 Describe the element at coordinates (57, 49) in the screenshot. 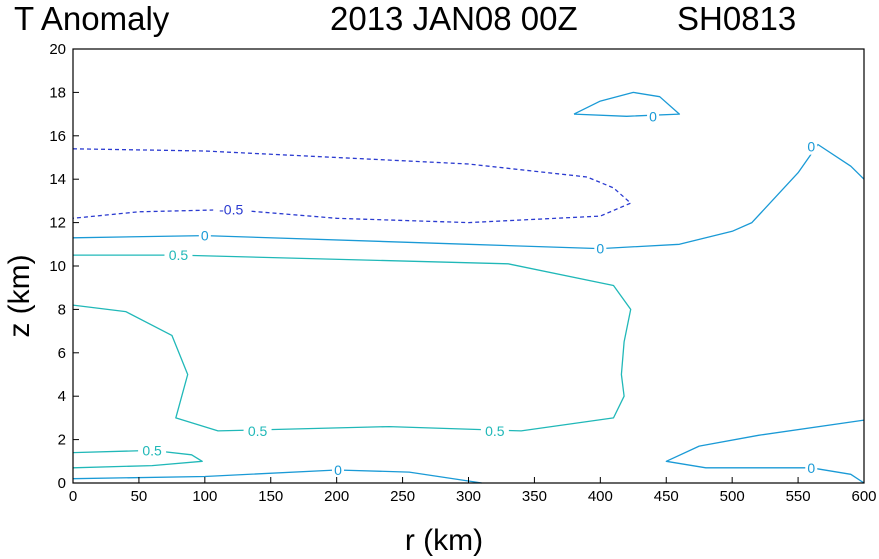

I see `y-tick-label: 20` at that location.